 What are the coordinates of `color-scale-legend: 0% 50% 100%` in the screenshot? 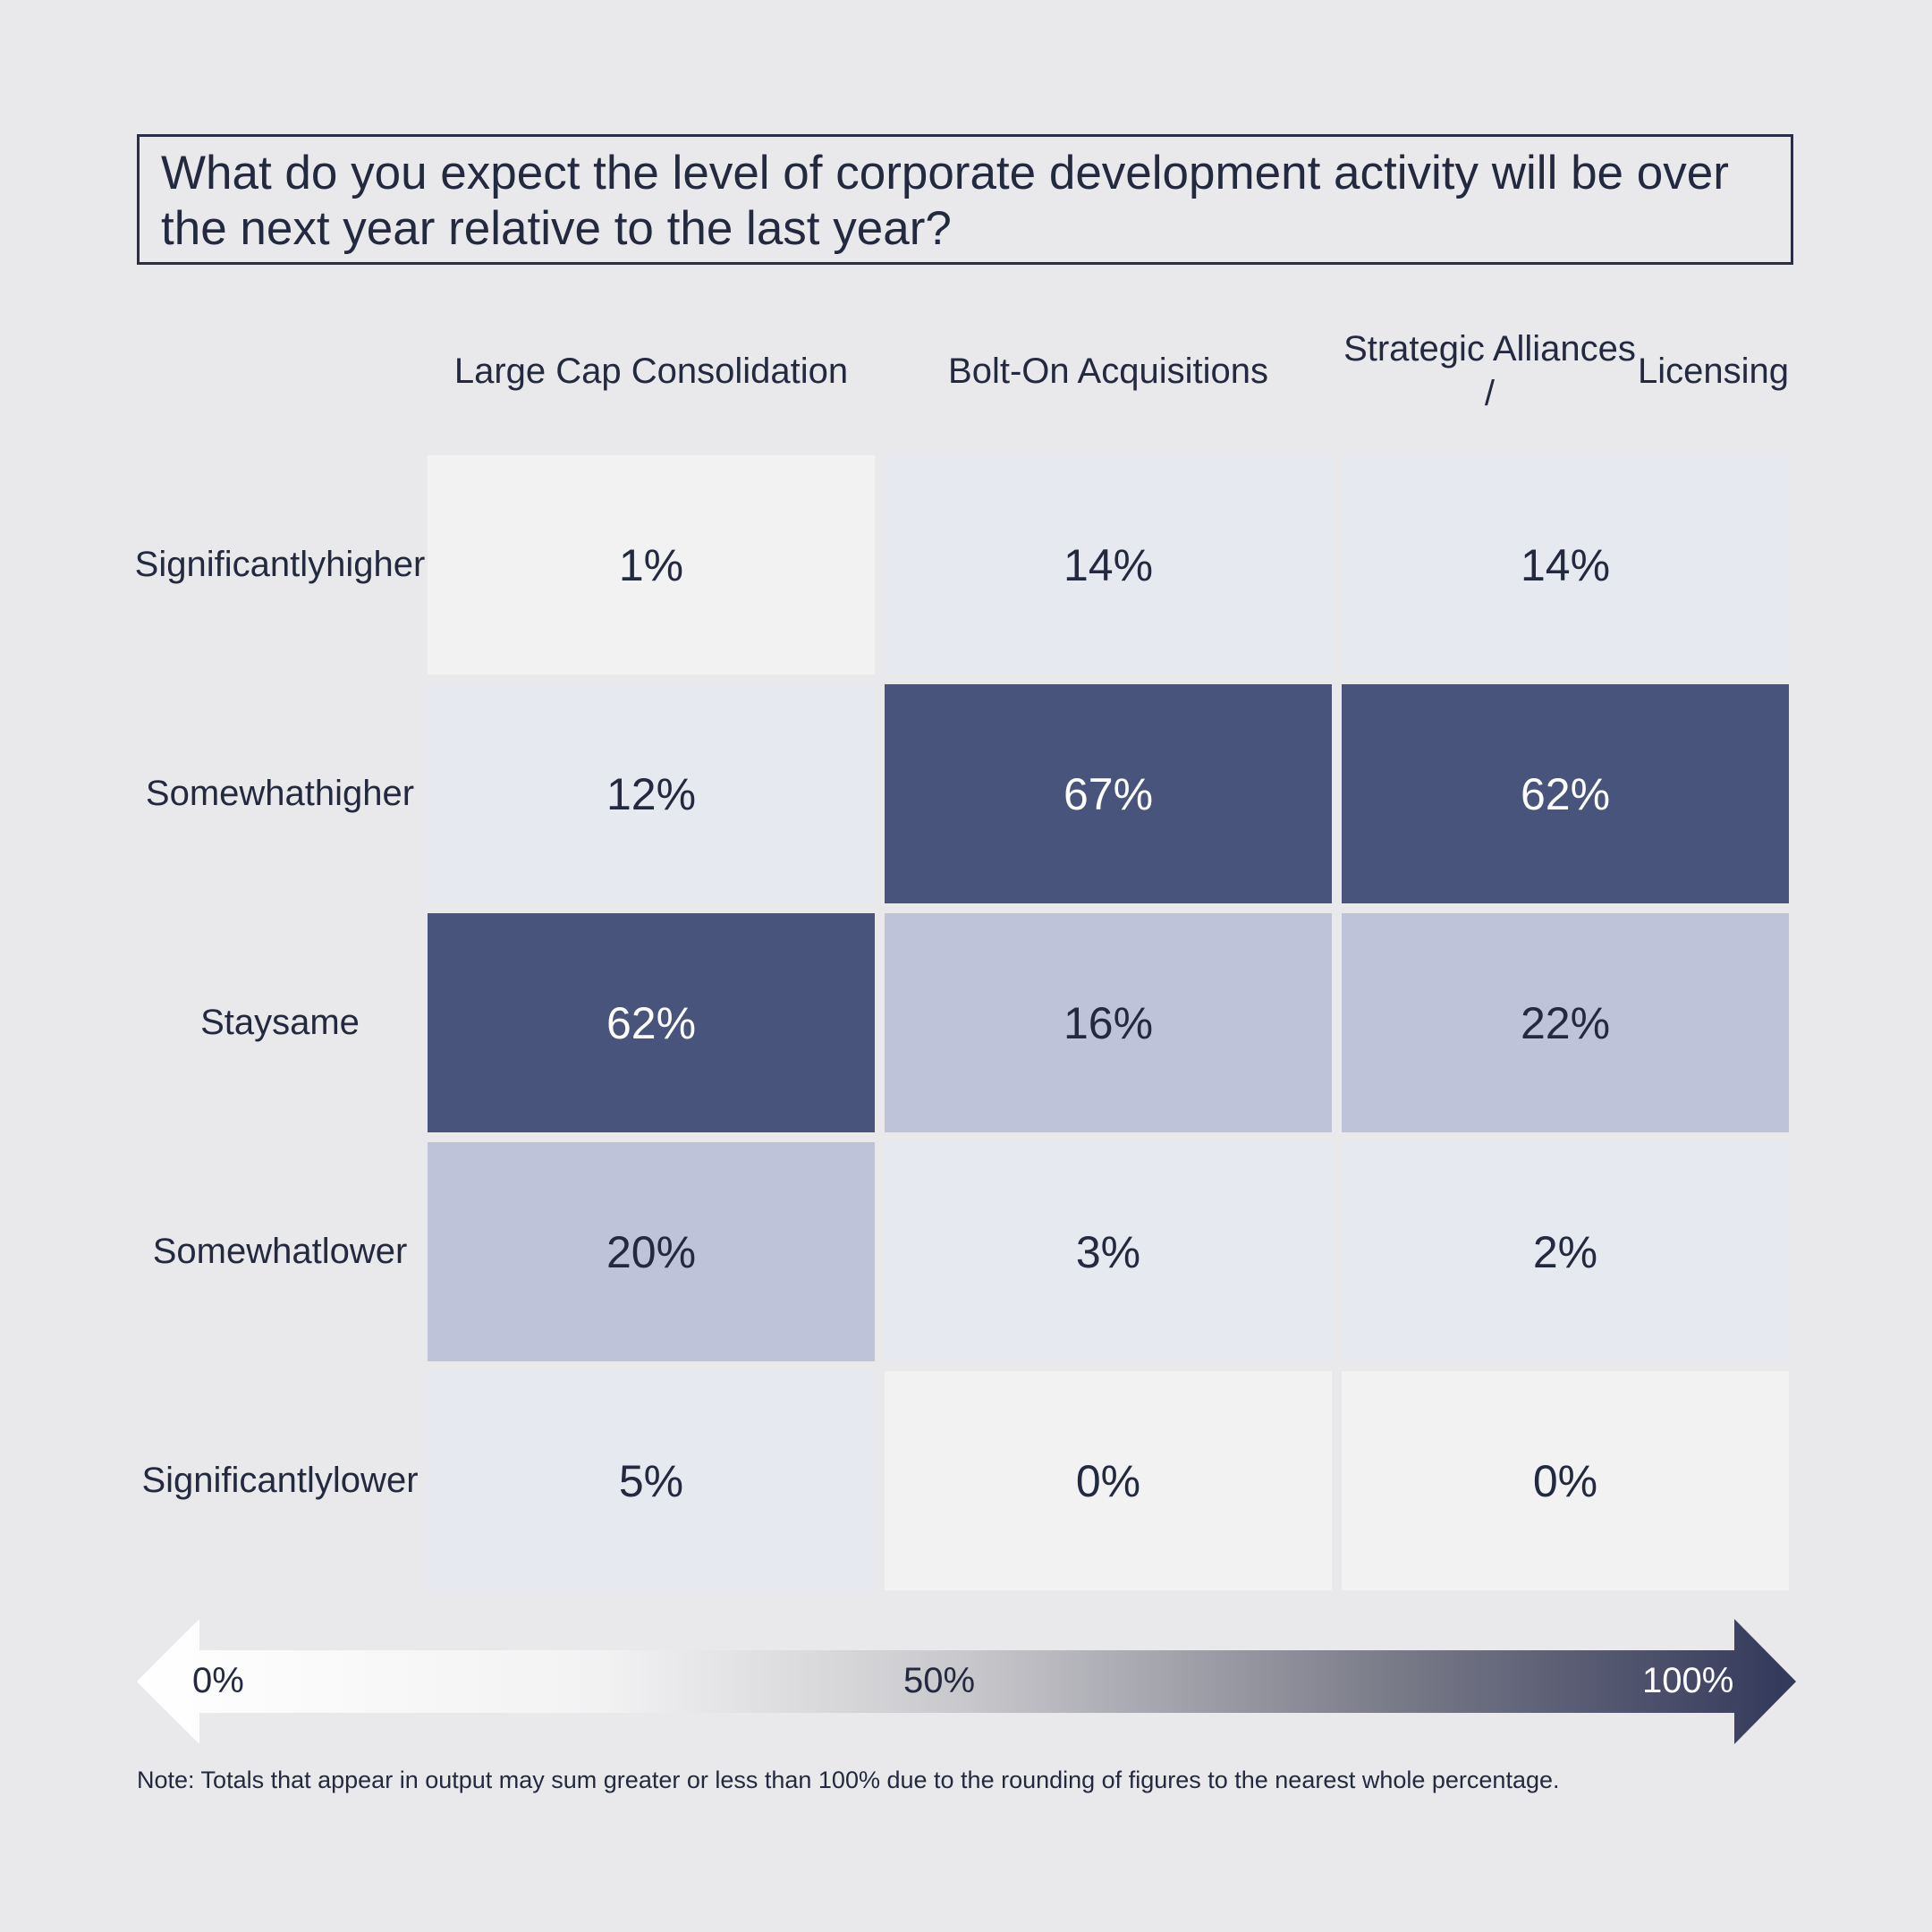 It's located at (966, 1681).